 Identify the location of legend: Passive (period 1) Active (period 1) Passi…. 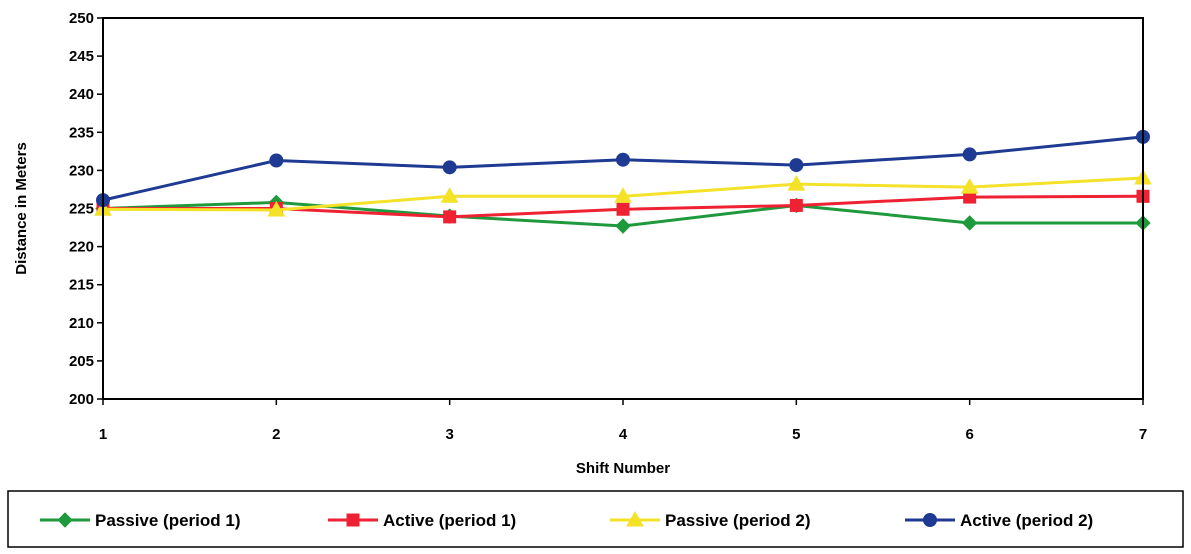
(595, 519).